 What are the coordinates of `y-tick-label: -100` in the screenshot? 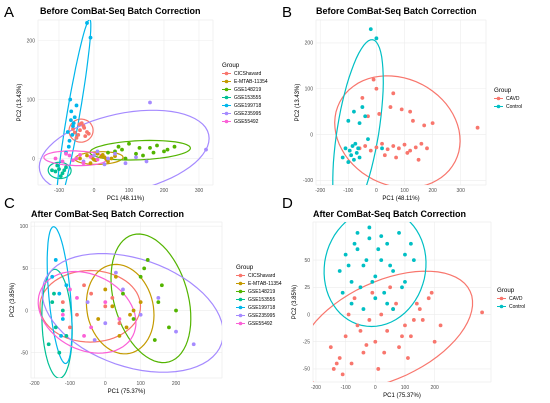 It's located at (308, 181).